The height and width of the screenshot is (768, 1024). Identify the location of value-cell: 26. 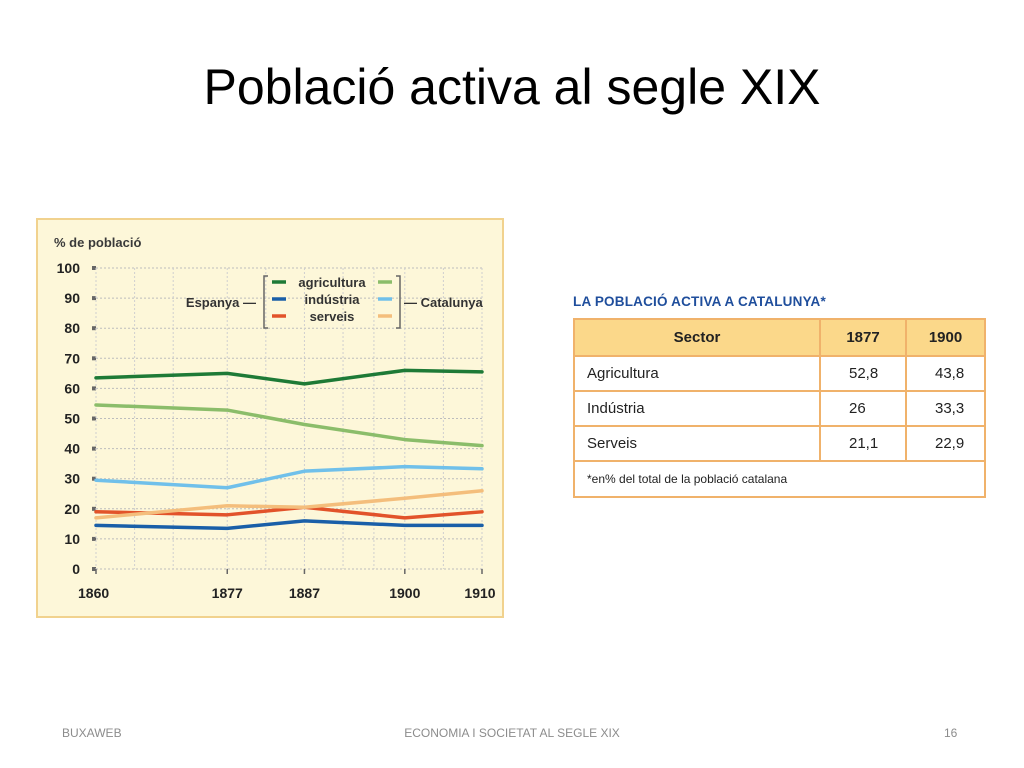
(863, 408).